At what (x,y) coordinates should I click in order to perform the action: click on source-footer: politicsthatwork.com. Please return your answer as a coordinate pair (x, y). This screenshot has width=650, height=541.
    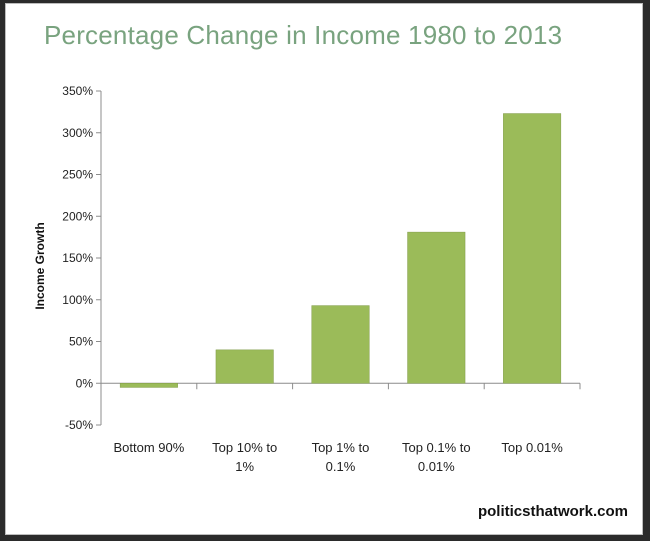
    Looking at the image, I should click on (552, 511).